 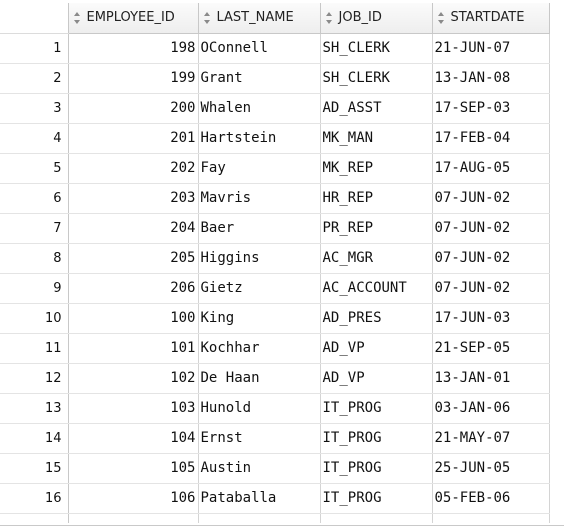 What do you see at coordinates (259, 258) in the screenshot?
I see `cell-last-name: Higgins` at bounding box center [259, 258].